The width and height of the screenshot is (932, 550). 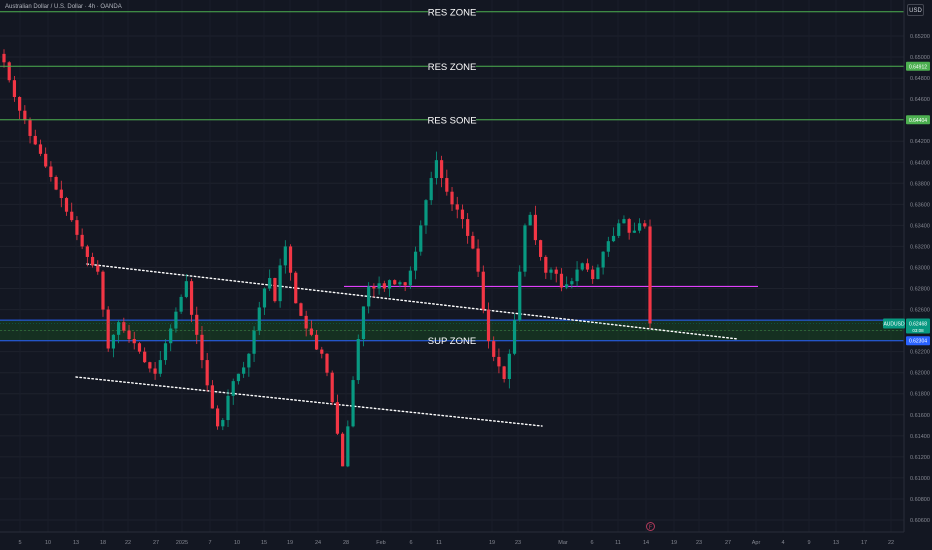 I want to click on resistance-price-tag, so click(x=918, y=66).